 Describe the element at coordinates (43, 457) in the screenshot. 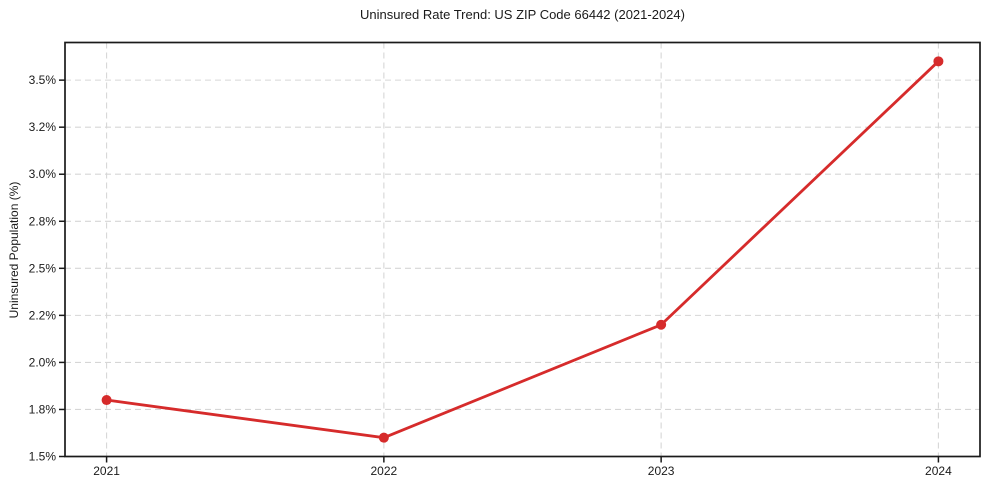

I see `y-tick-label: 1.5%` at that location.